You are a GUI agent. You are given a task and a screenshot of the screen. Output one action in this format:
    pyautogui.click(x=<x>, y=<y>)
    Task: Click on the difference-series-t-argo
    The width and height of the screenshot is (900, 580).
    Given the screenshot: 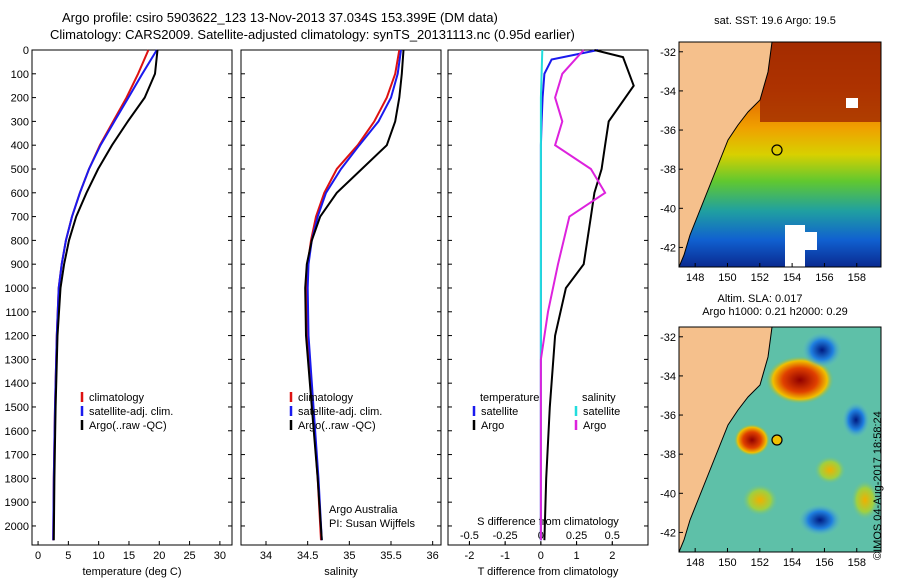 What is the action you would take?
    pyautogui.click(x=589, y=295)
    